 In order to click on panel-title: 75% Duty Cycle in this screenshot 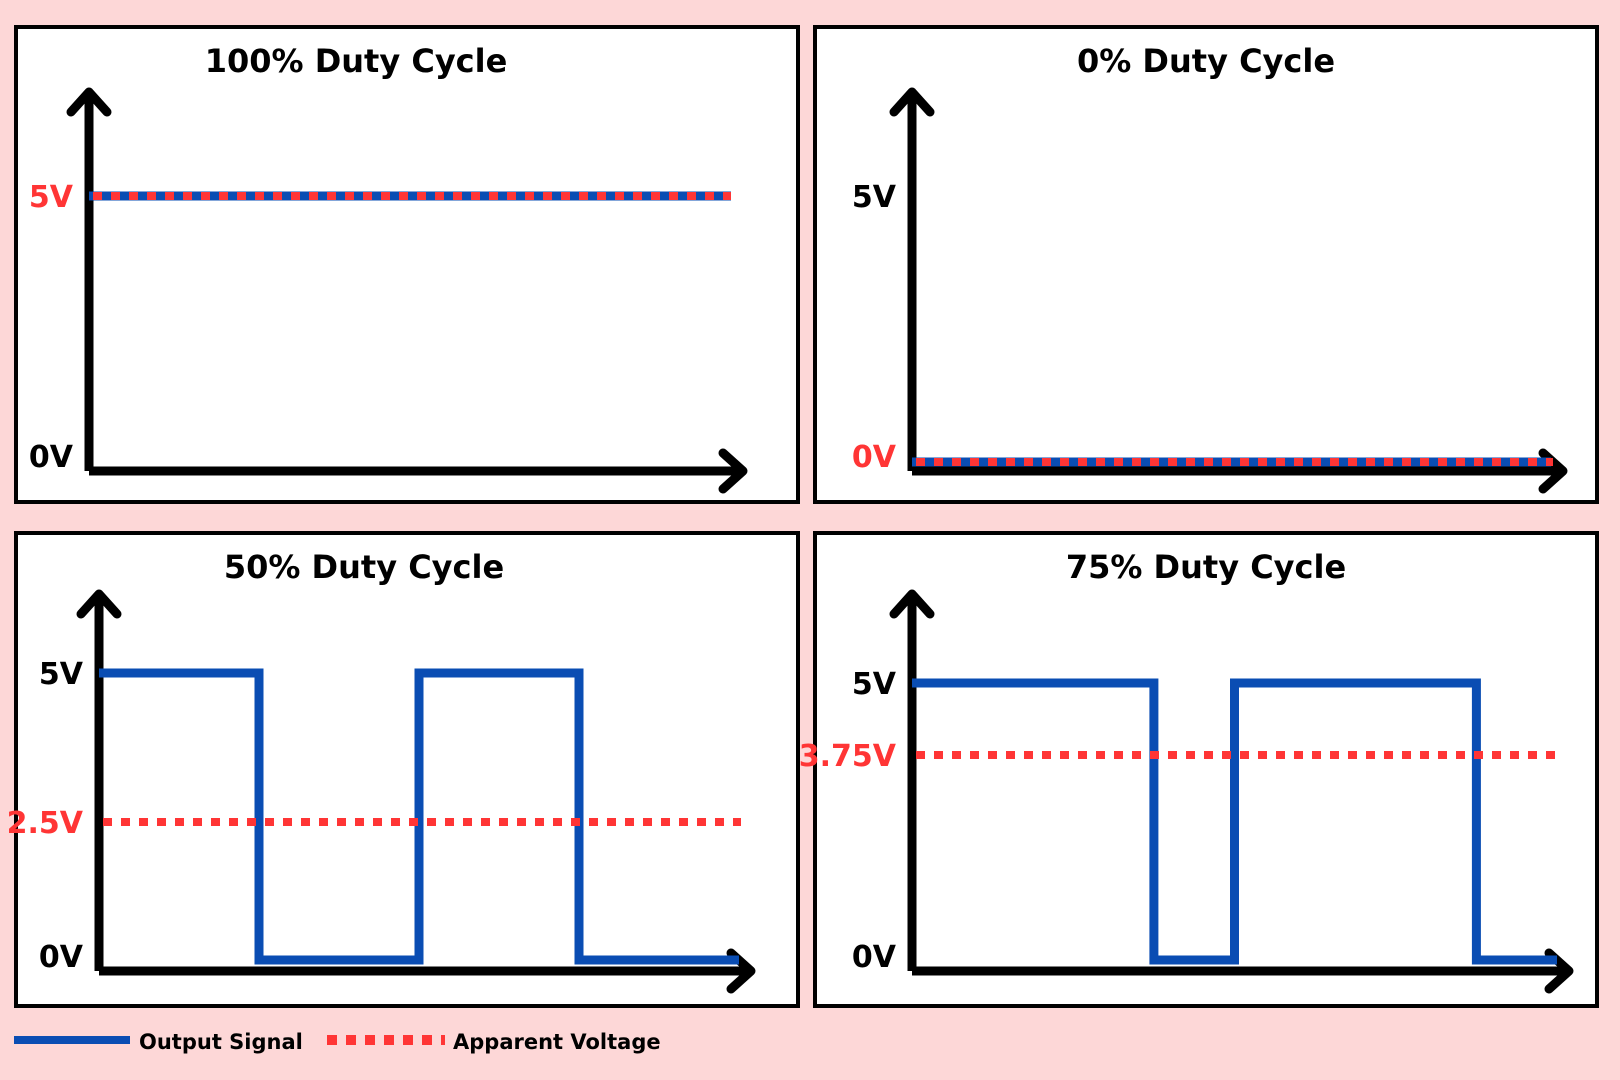, I will do `click(1206, 567)`.